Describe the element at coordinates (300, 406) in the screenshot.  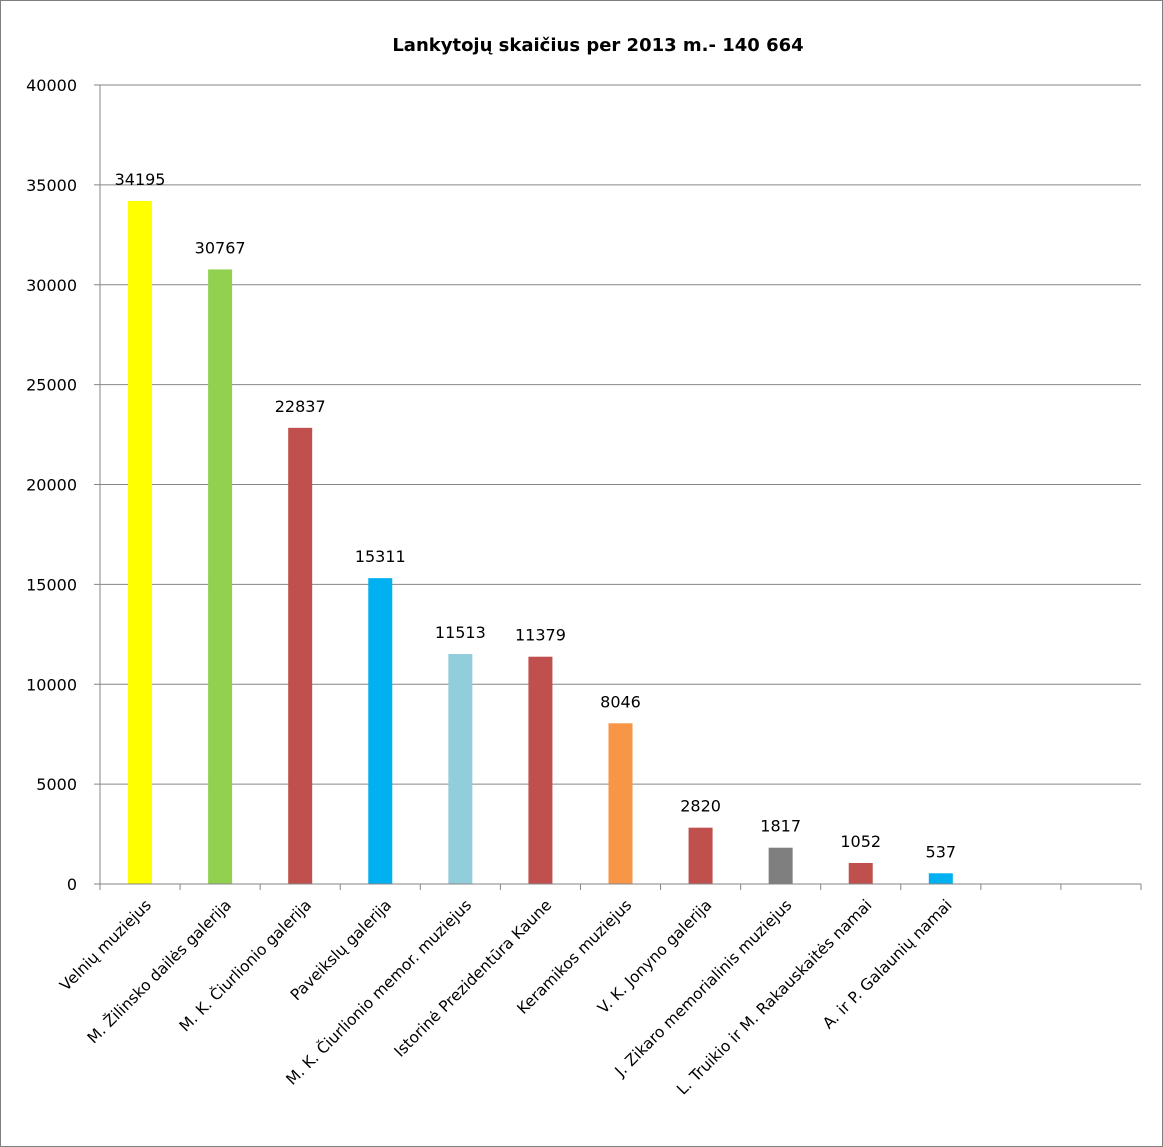
I see `data-label: 22837` at that location.